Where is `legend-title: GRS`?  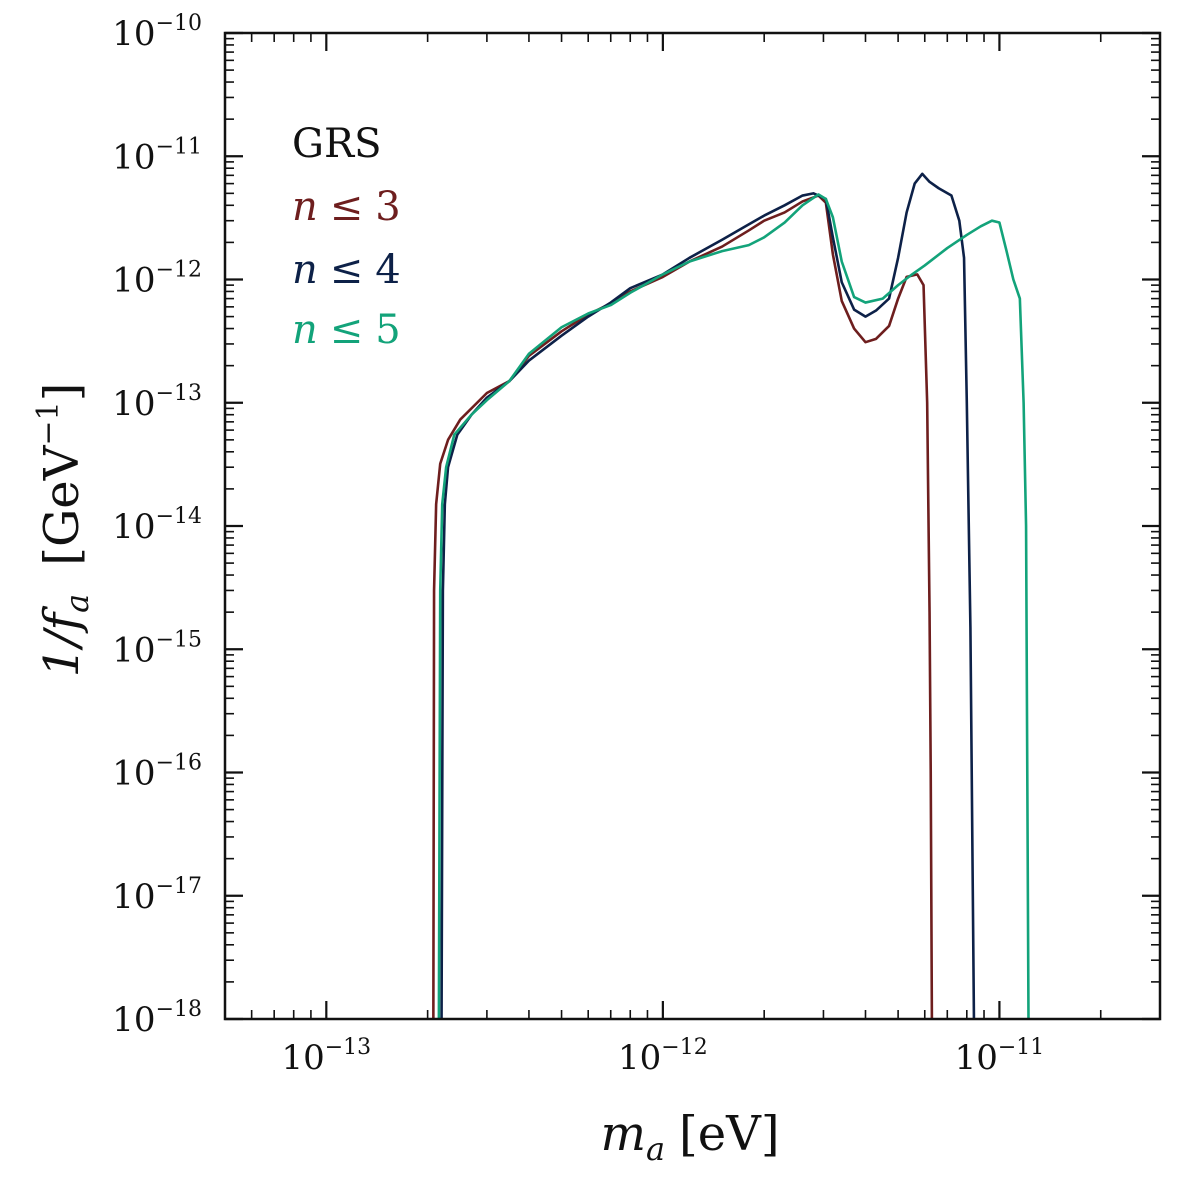 legend-title: GRS is located at coordinates (336, 144).